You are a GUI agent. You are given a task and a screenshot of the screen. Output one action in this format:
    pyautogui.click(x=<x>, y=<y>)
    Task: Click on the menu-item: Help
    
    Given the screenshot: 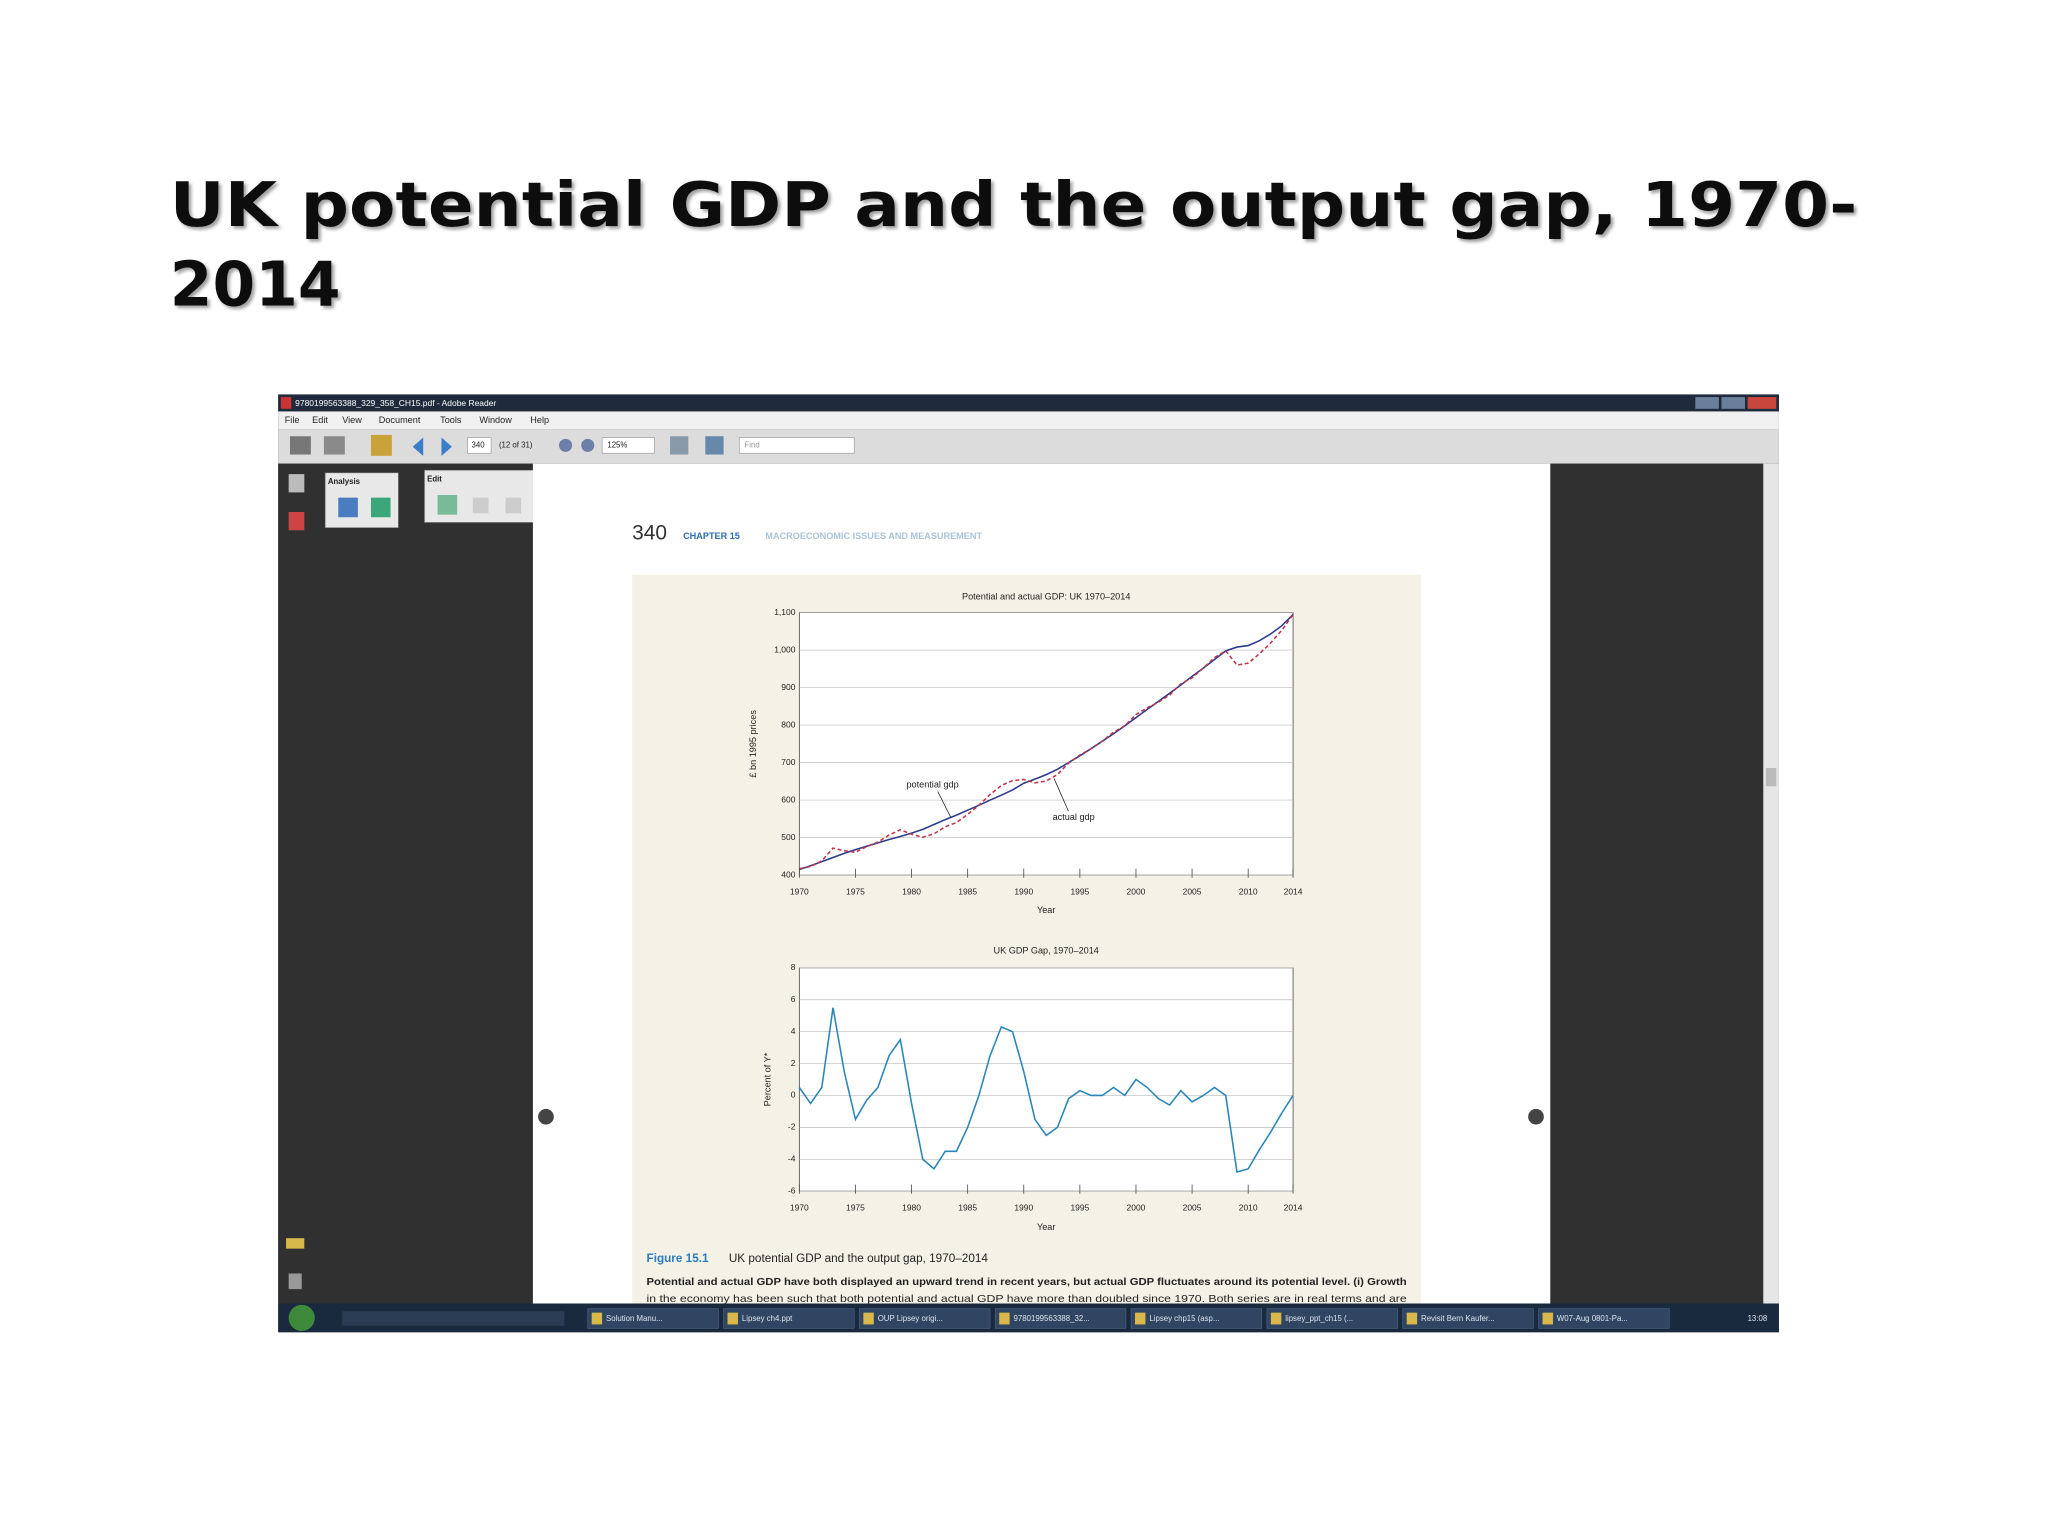 What is the action you would take?
    pyautogui.click(x=539, y=420)
    